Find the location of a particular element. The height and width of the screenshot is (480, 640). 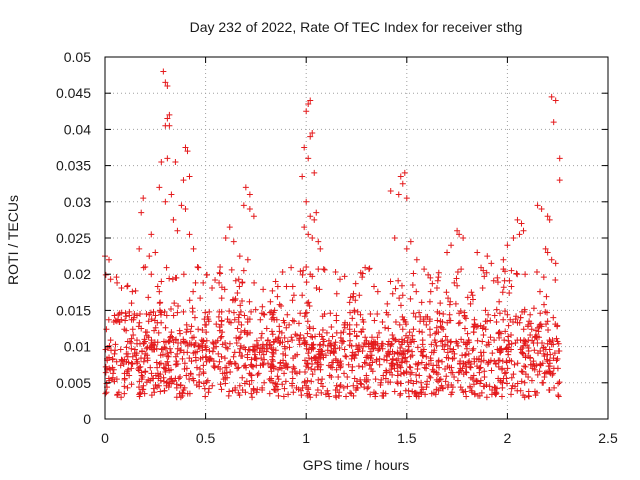

x-tick-label: 1 is located at coordinates (306, 438).